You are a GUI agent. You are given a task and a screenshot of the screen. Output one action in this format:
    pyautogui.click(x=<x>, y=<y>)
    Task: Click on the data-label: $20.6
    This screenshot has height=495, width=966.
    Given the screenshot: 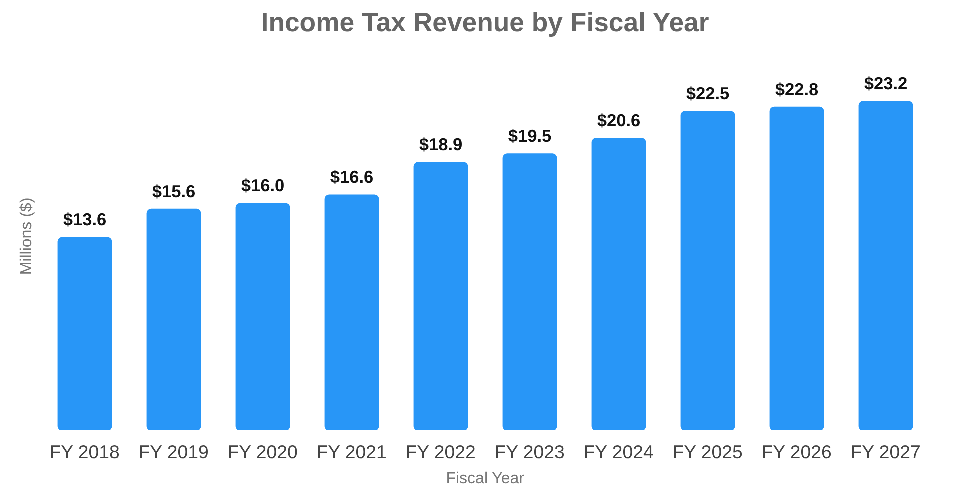 What is the action you would take?
    pyautogui.click(x=619, y=120)
    